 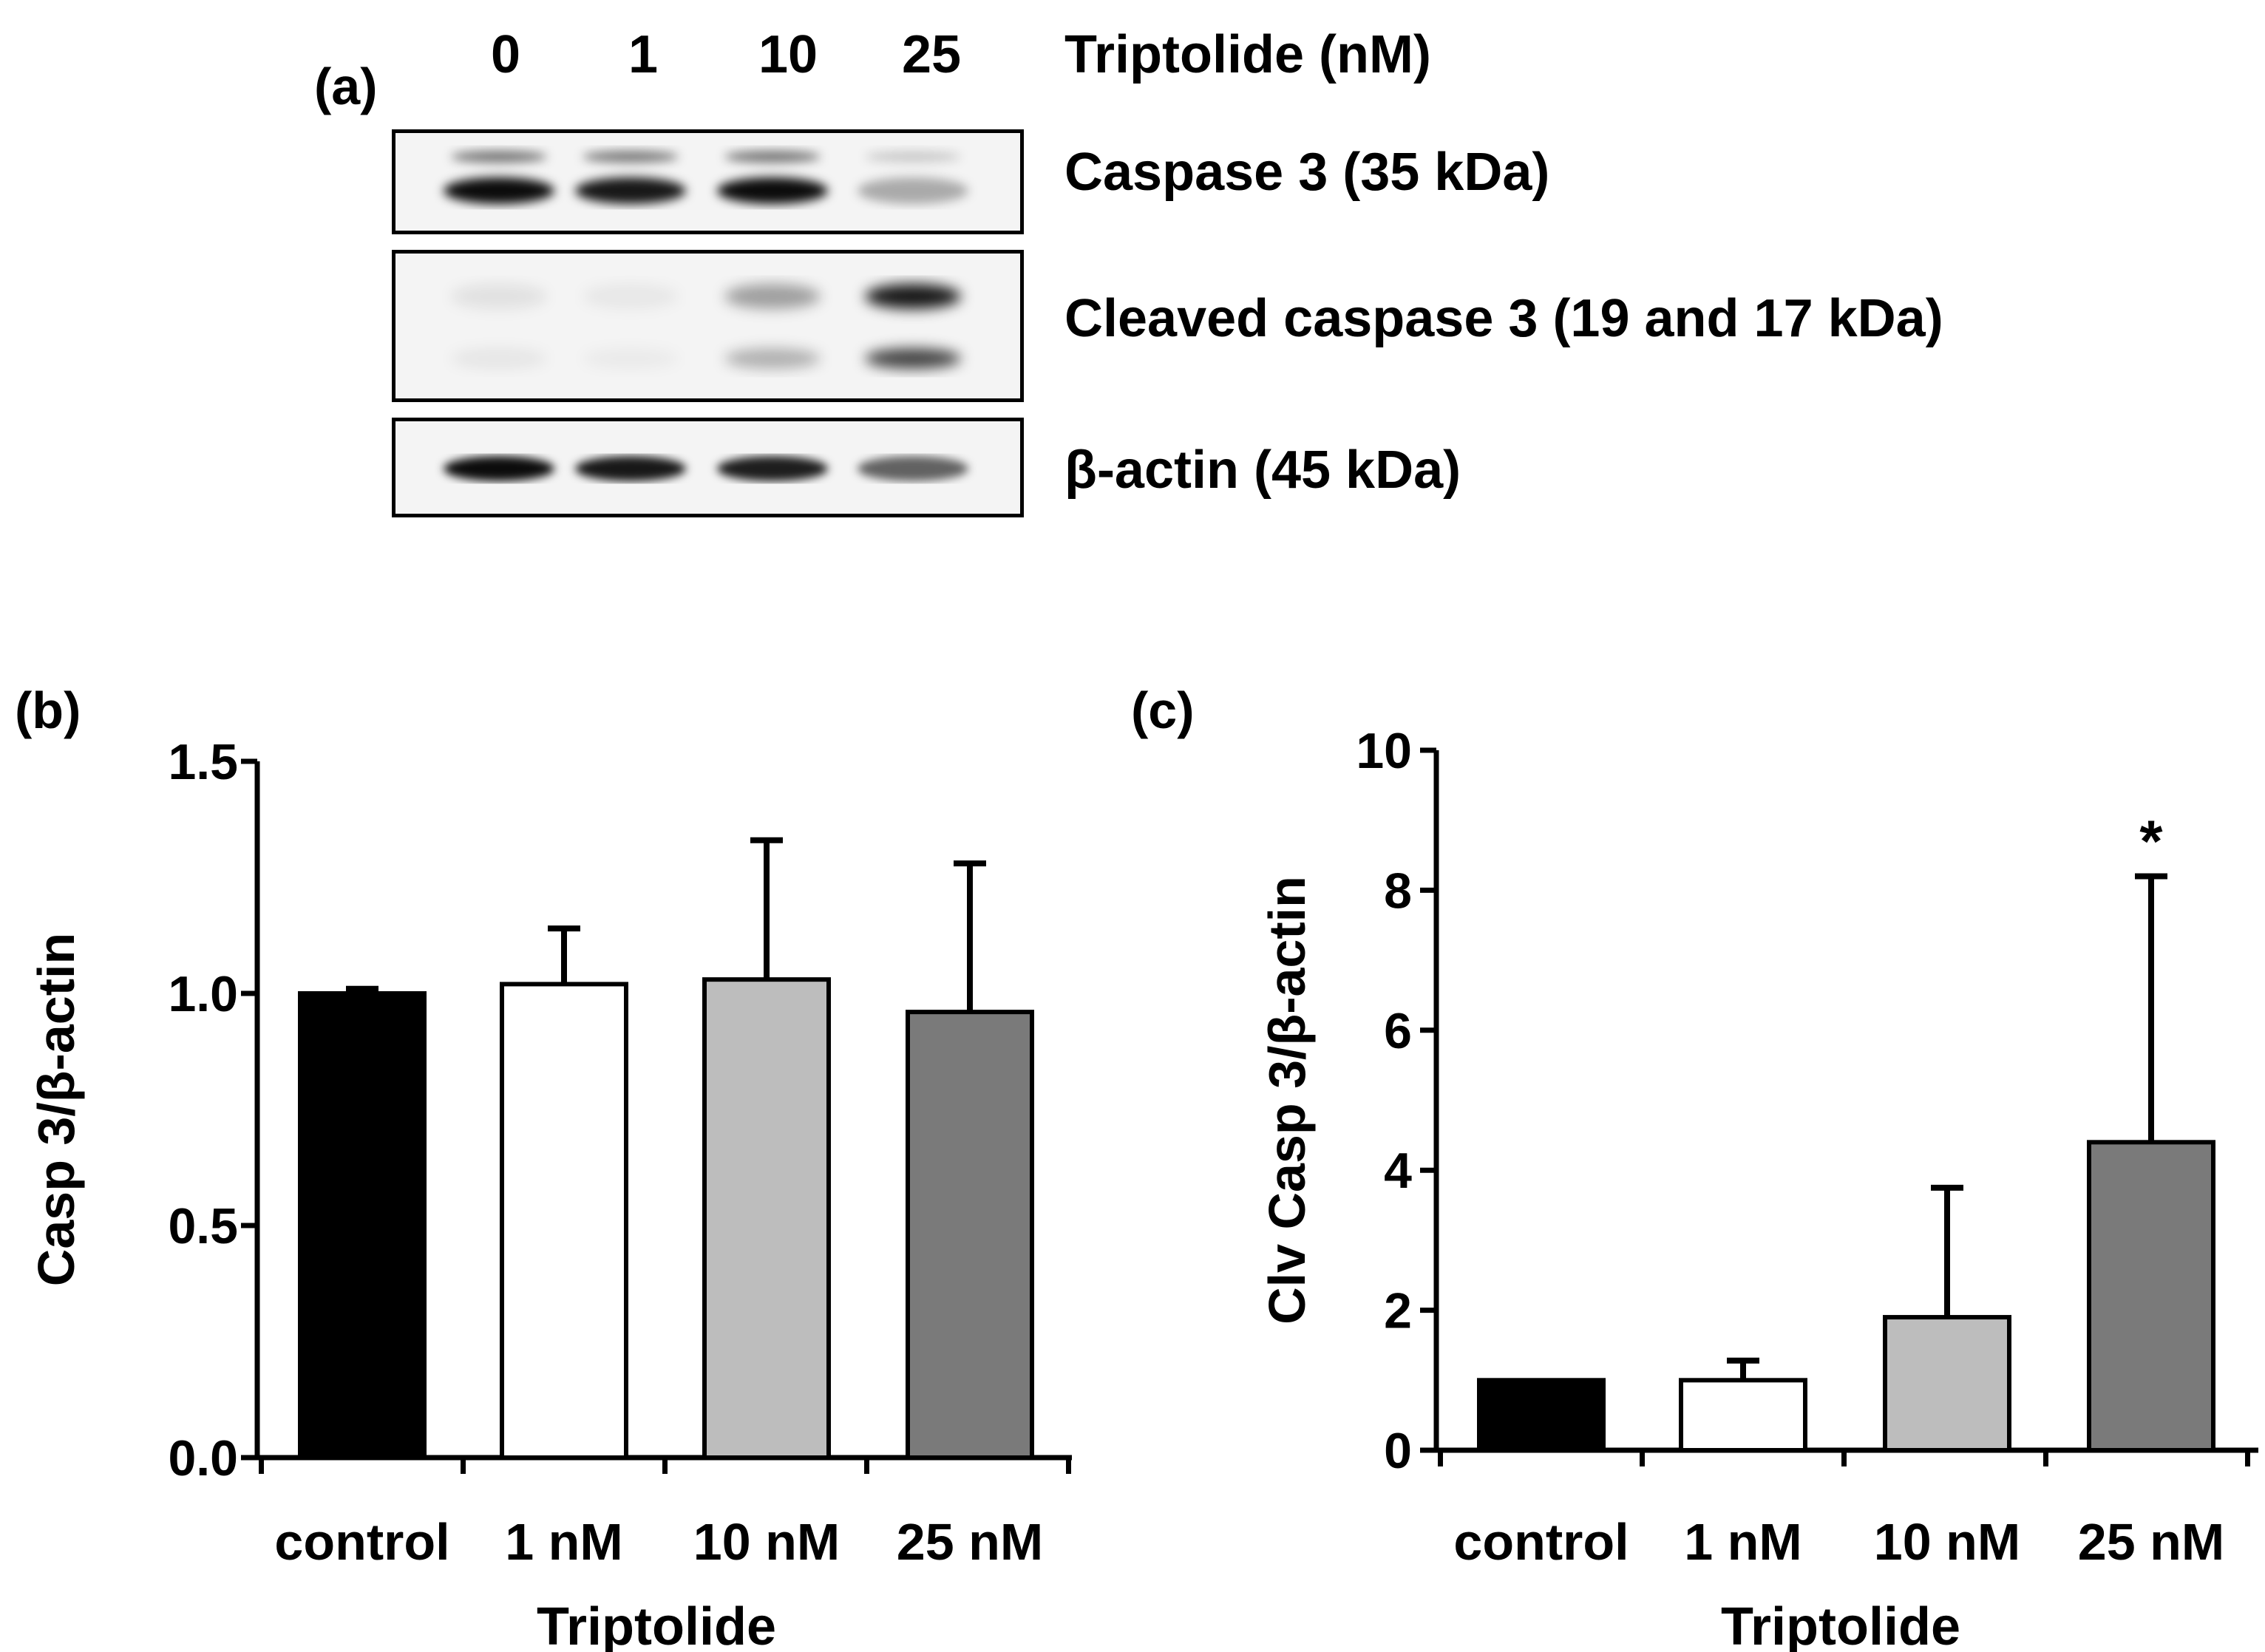 What do you see at coordinates (788, 54) in the screenshot?
I see `lane-label-10: 10` at bounding box center [788, 54].